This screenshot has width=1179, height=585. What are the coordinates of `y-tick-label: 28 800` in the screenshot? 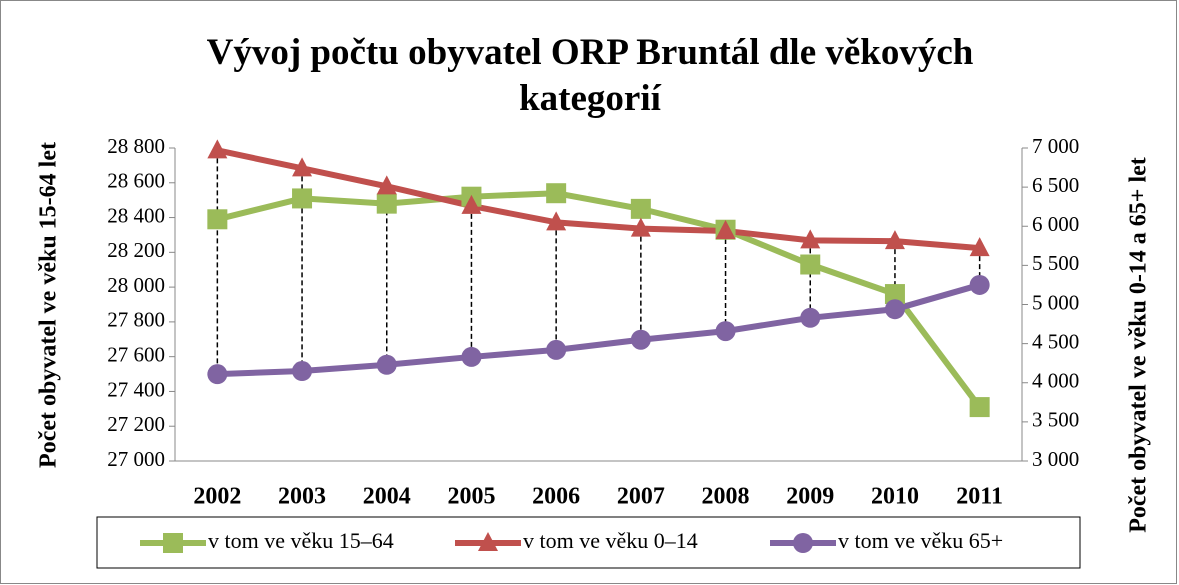 It's located at (136, 146).